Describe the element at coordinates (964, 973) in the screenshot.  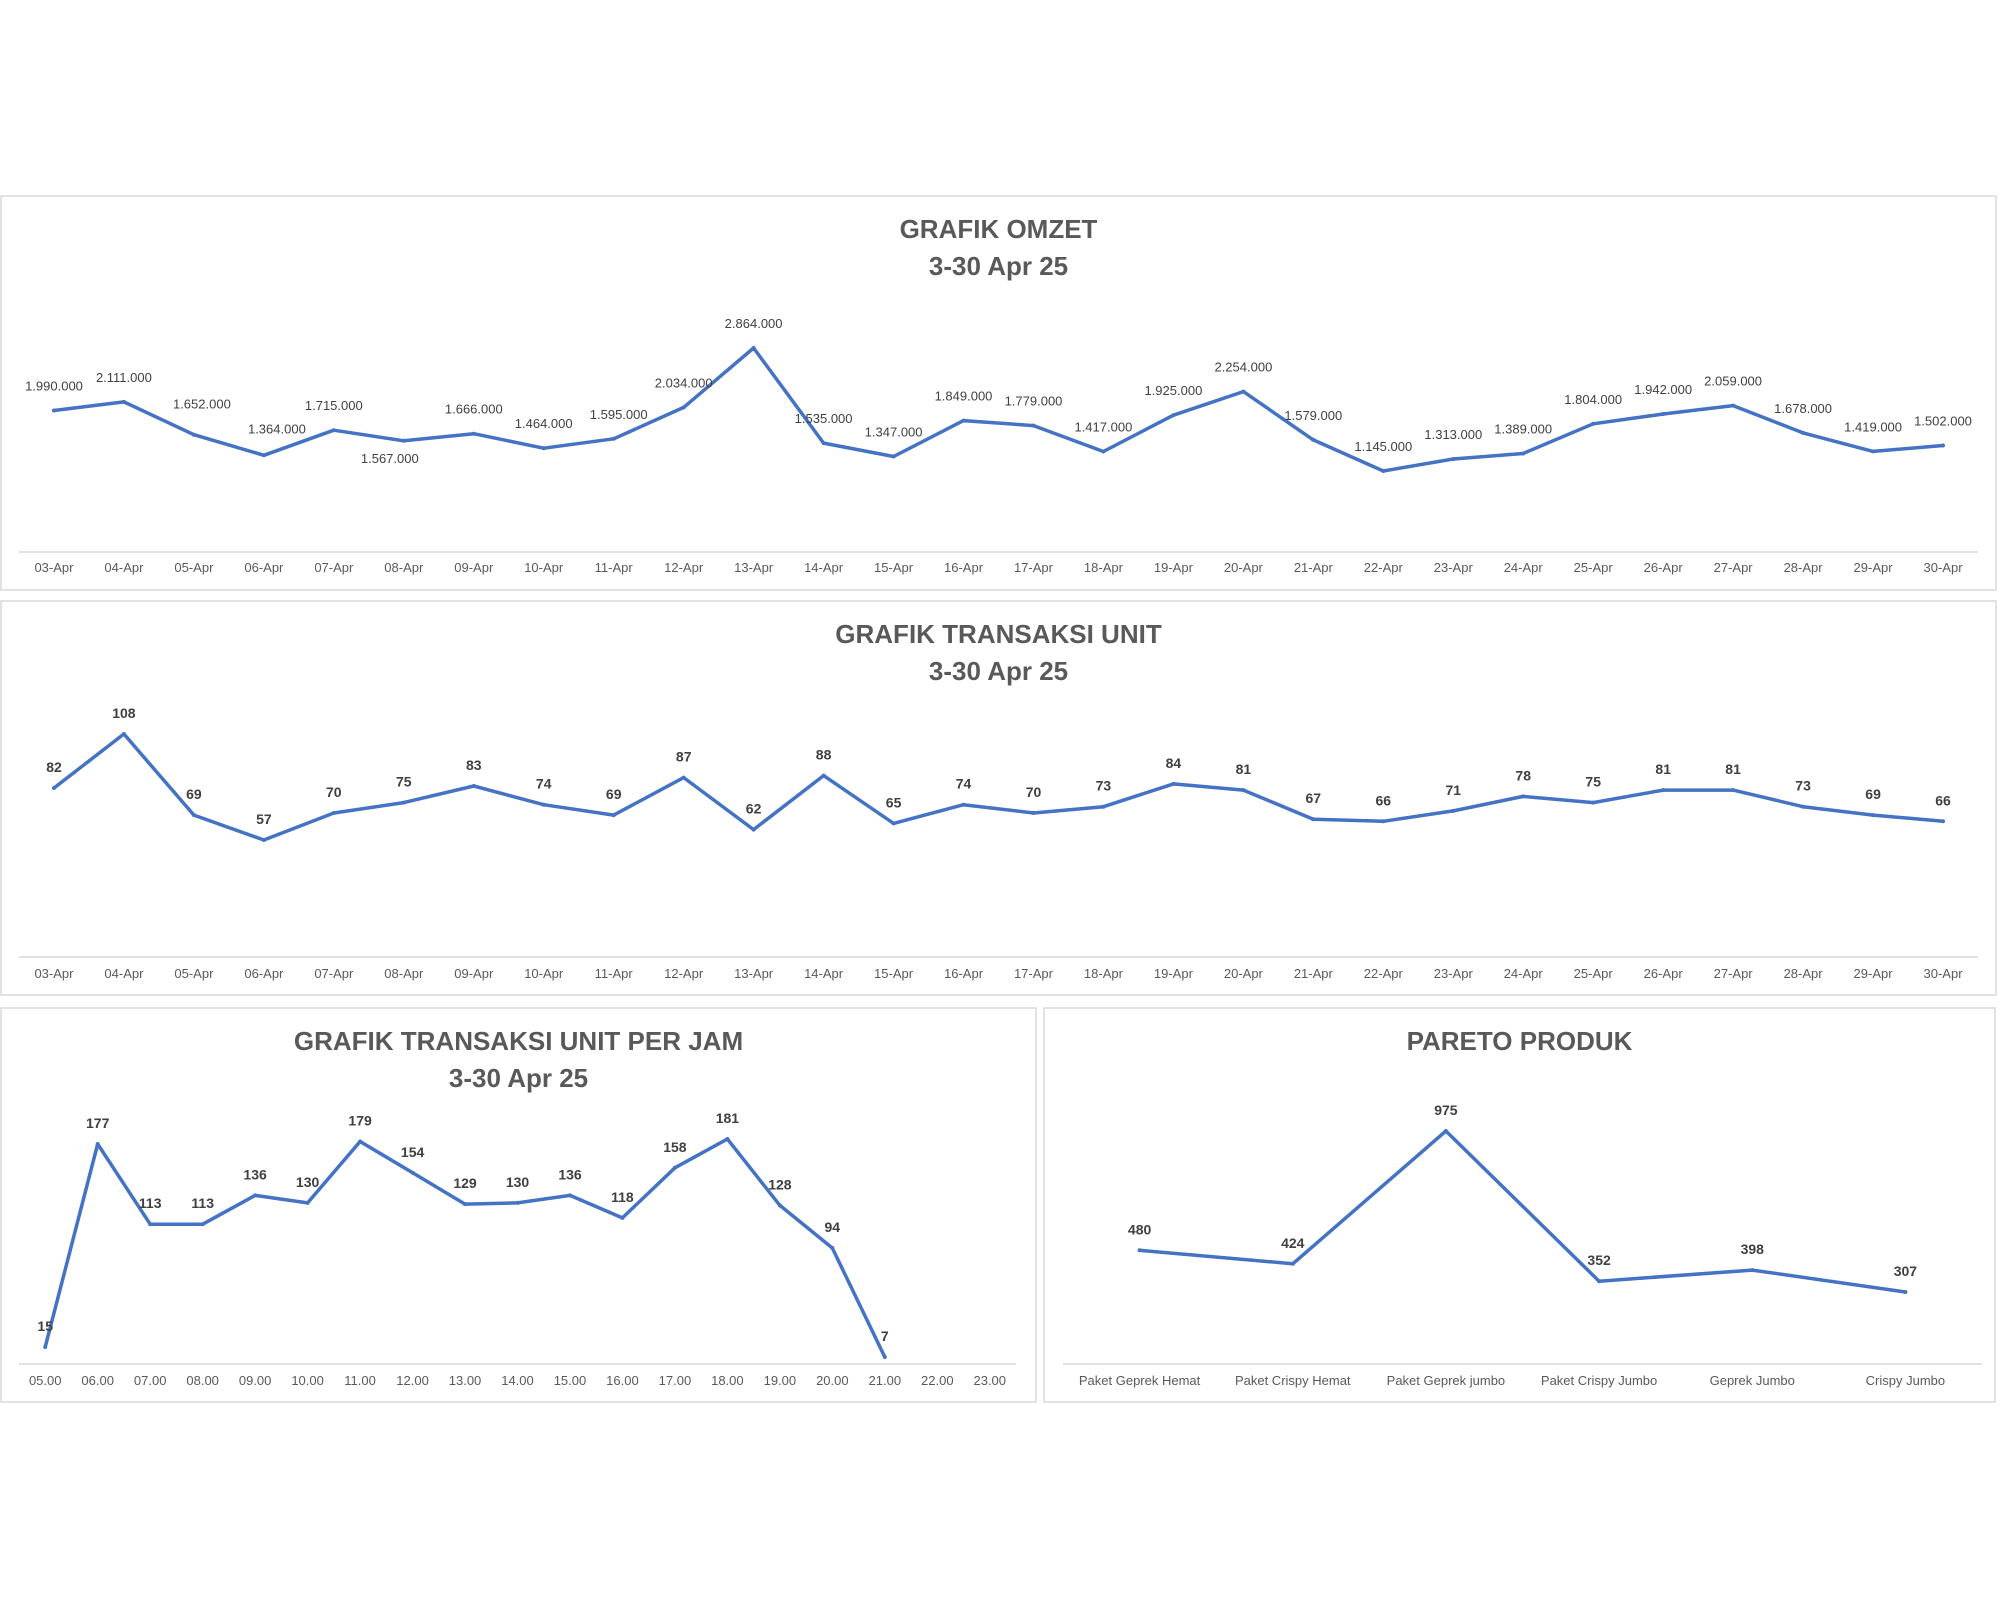
I see `x-tick-label: 16-Apr` at that location.